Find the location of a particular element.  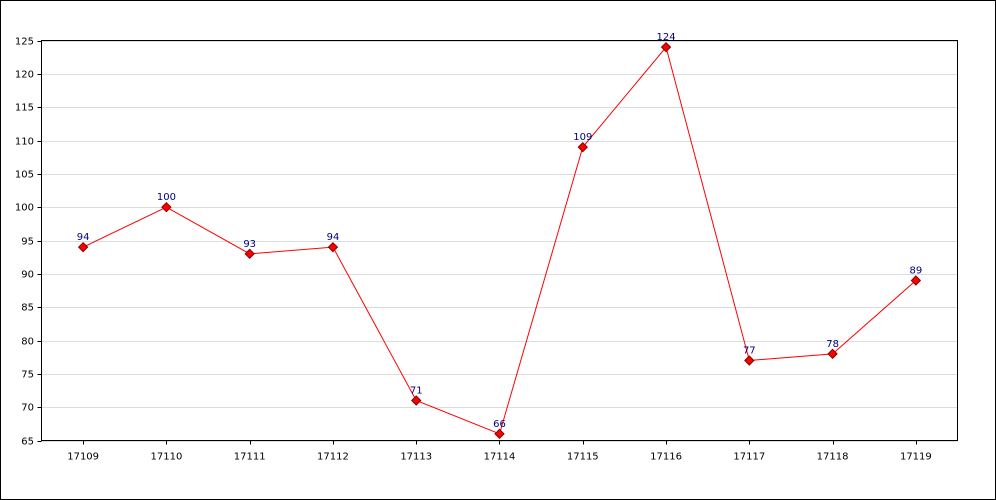

data-label: 109 is located at coordinates (582, 137).